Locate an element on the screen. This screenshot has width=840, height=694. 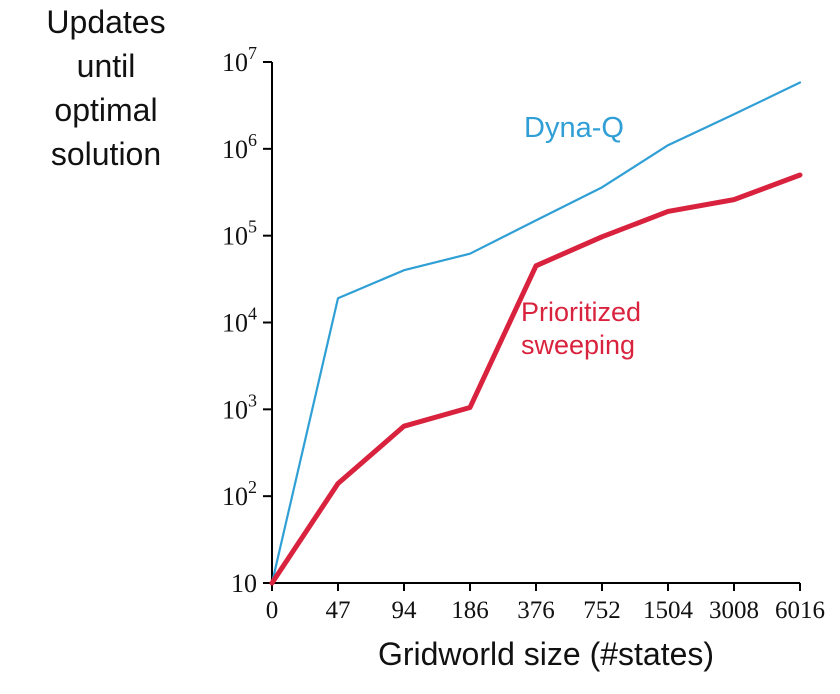
x-axis-label: Gridworld size (#states) is located at coordinates (546, 654).